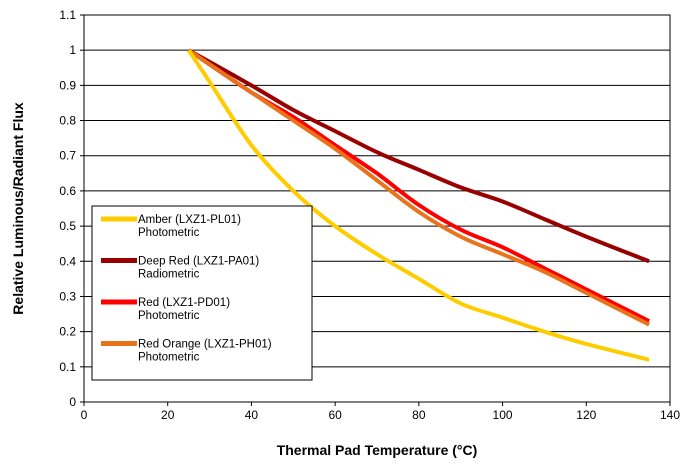  What do you see at coordinates (198, 262) in the screenshot?
I see `legend-label: Deep Red (LXZ1-PA01)` at bounding box center [198, 262].